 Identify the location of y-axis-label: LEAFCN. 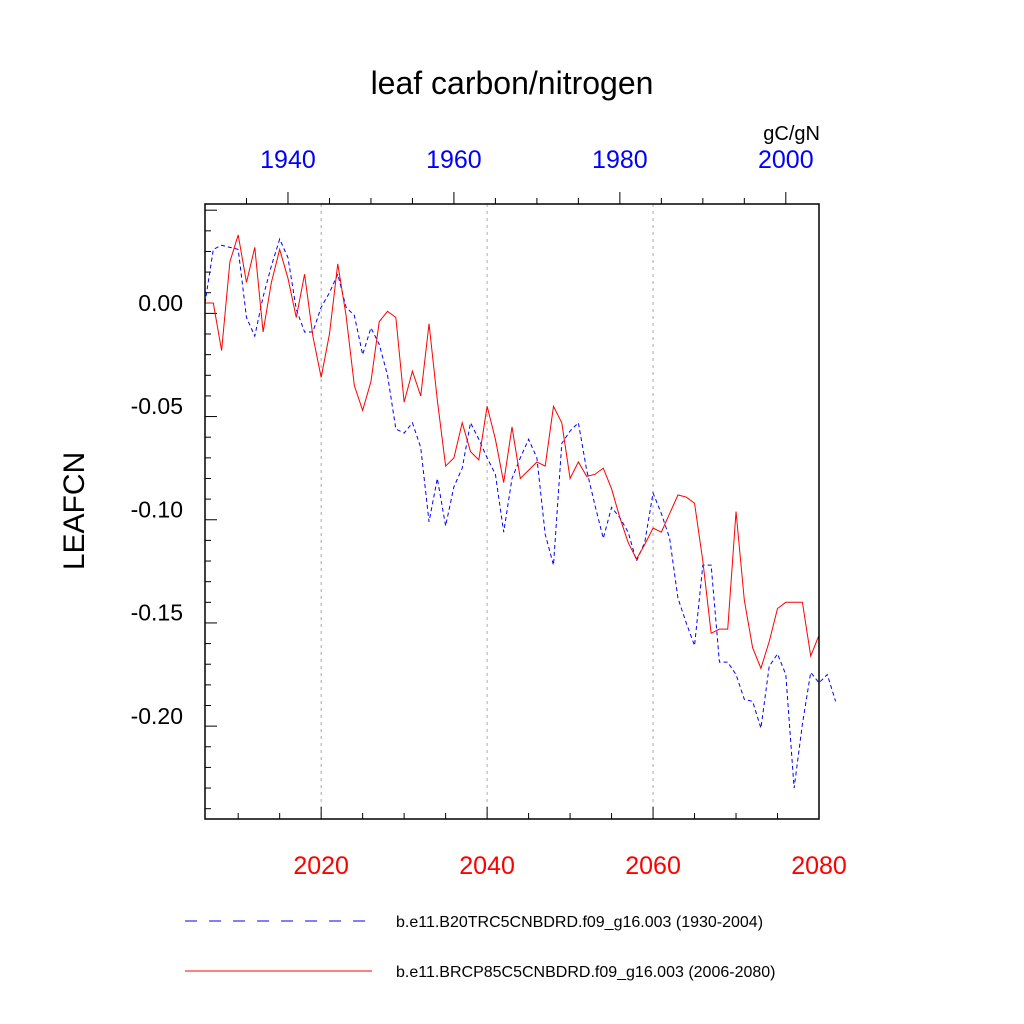
(74, 511).